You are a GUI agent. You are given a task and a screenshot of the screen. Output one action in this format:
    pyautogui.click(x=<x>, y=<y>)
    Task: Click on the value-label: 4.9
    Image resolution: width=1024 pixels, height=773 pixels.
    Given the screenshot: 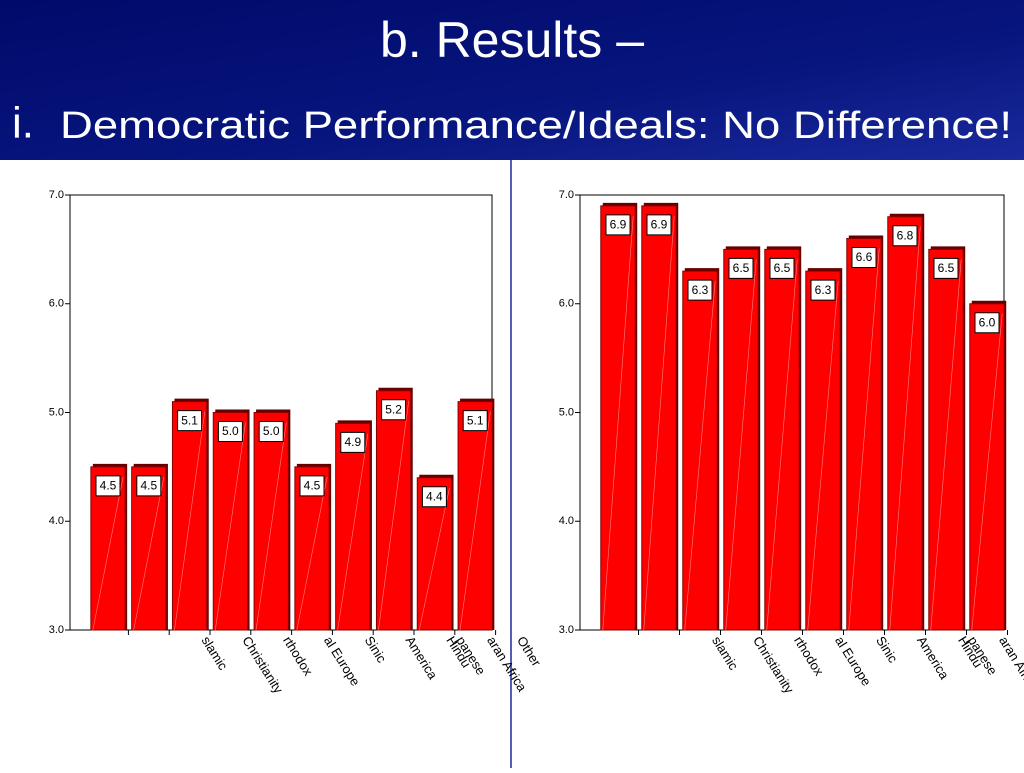 What is the action you would take?
    pyautogui.click(x=352, y=442)
    